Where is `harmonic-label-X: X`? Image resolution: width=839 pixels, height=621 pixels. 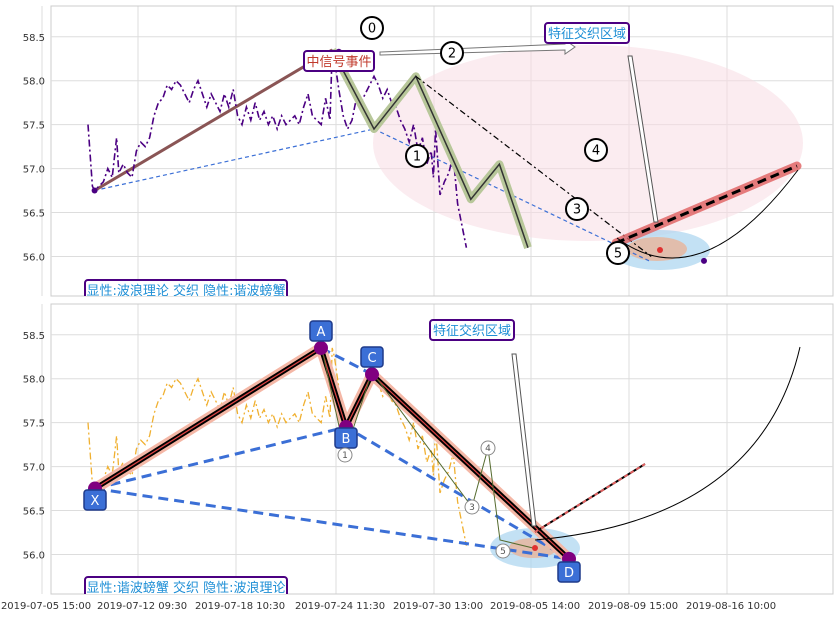 harmonic-label-X: X is located at coordinates (95, 501).